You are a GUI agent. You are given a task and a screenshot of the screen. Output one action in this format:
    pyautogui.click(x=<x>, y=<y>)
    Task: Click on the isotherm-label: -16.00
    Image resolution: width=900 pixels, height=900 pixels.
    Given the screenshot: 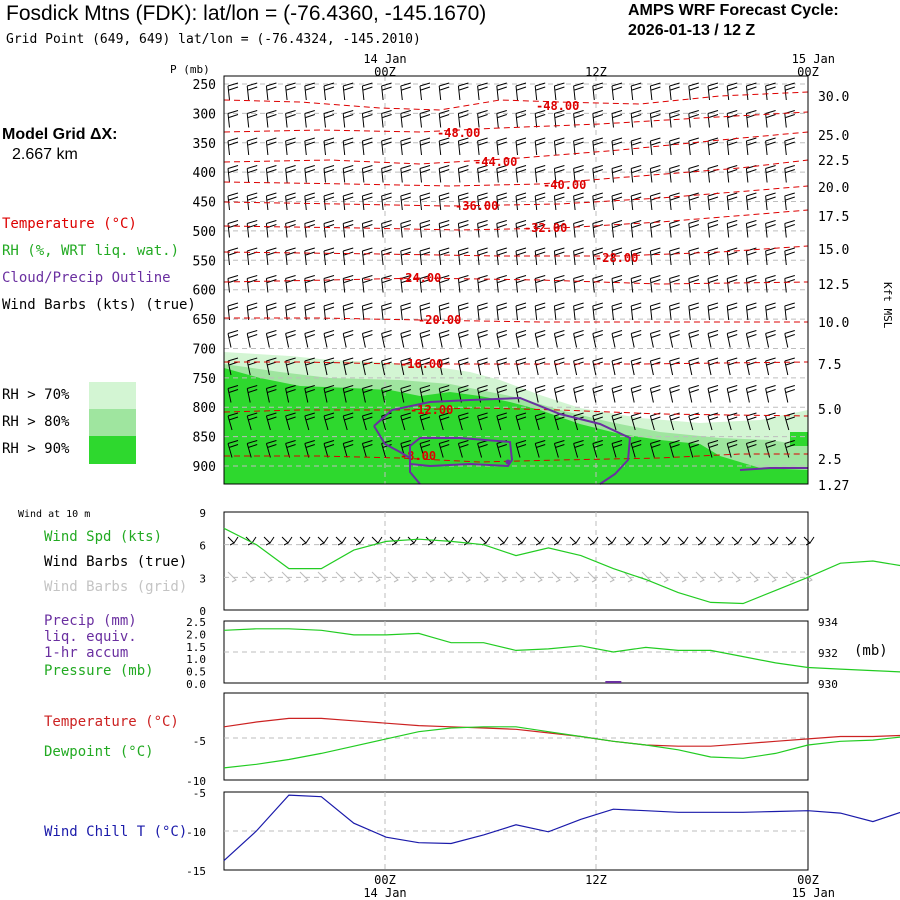 What is the action you would take?
    pyautogui.click(x=421, y=364)
    